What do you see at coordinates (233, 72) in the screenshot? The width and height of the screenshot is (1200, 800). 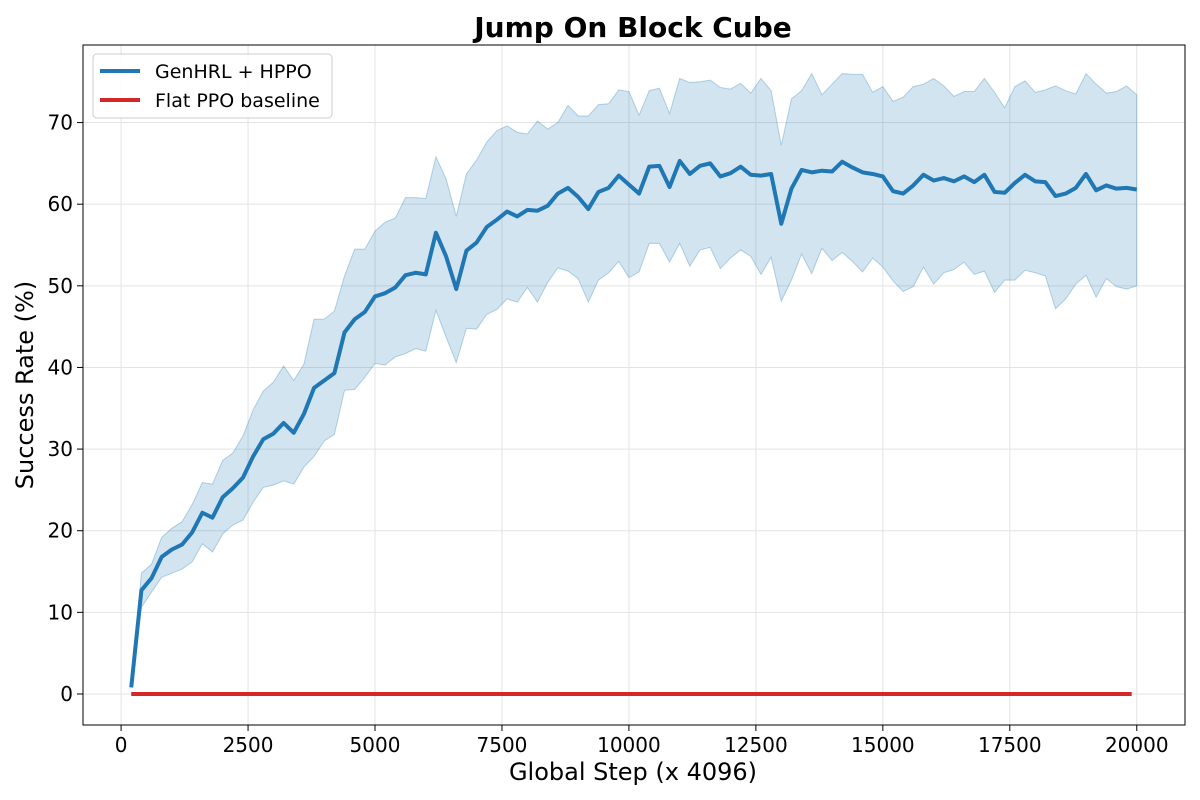 I see `legend-label-genhrl: GenHRL + HPPO` at bounding box center [233, 72].